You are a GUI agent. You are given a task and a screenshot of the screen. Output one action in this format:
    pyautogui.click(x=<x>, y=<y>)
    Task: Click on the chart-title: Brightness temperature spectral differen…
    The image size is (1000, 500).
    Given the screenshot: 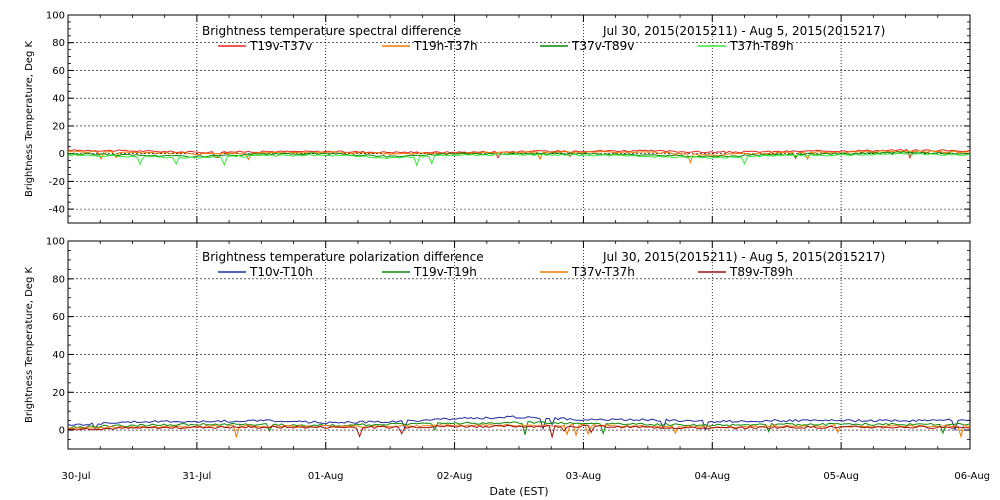 What is the action you would take?
    pyautogui.click(x=331, y=31)
    